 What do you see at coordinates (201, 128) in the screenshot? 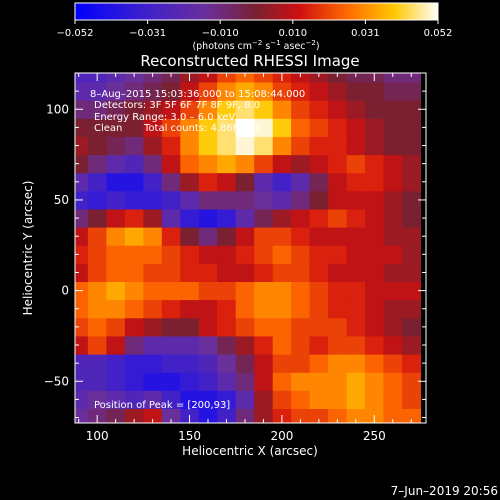
I see `annotation-total-counts: Total counts: 4.86E+04` at bounding box center [201, 128].